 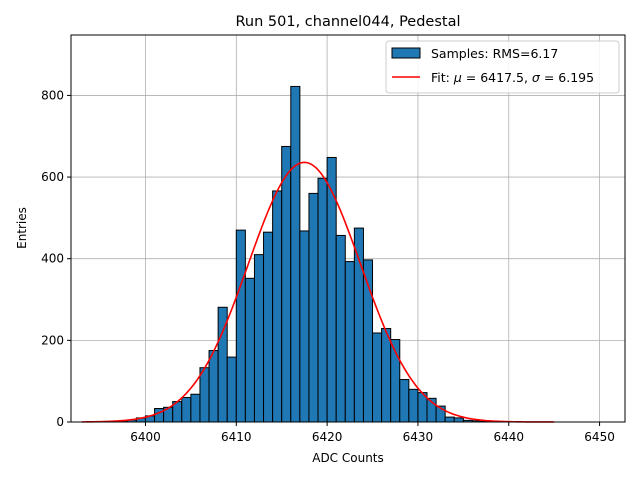 I want to click on chart-title: Run 501, channel044, Pedestal, so click(x=347, y=22).